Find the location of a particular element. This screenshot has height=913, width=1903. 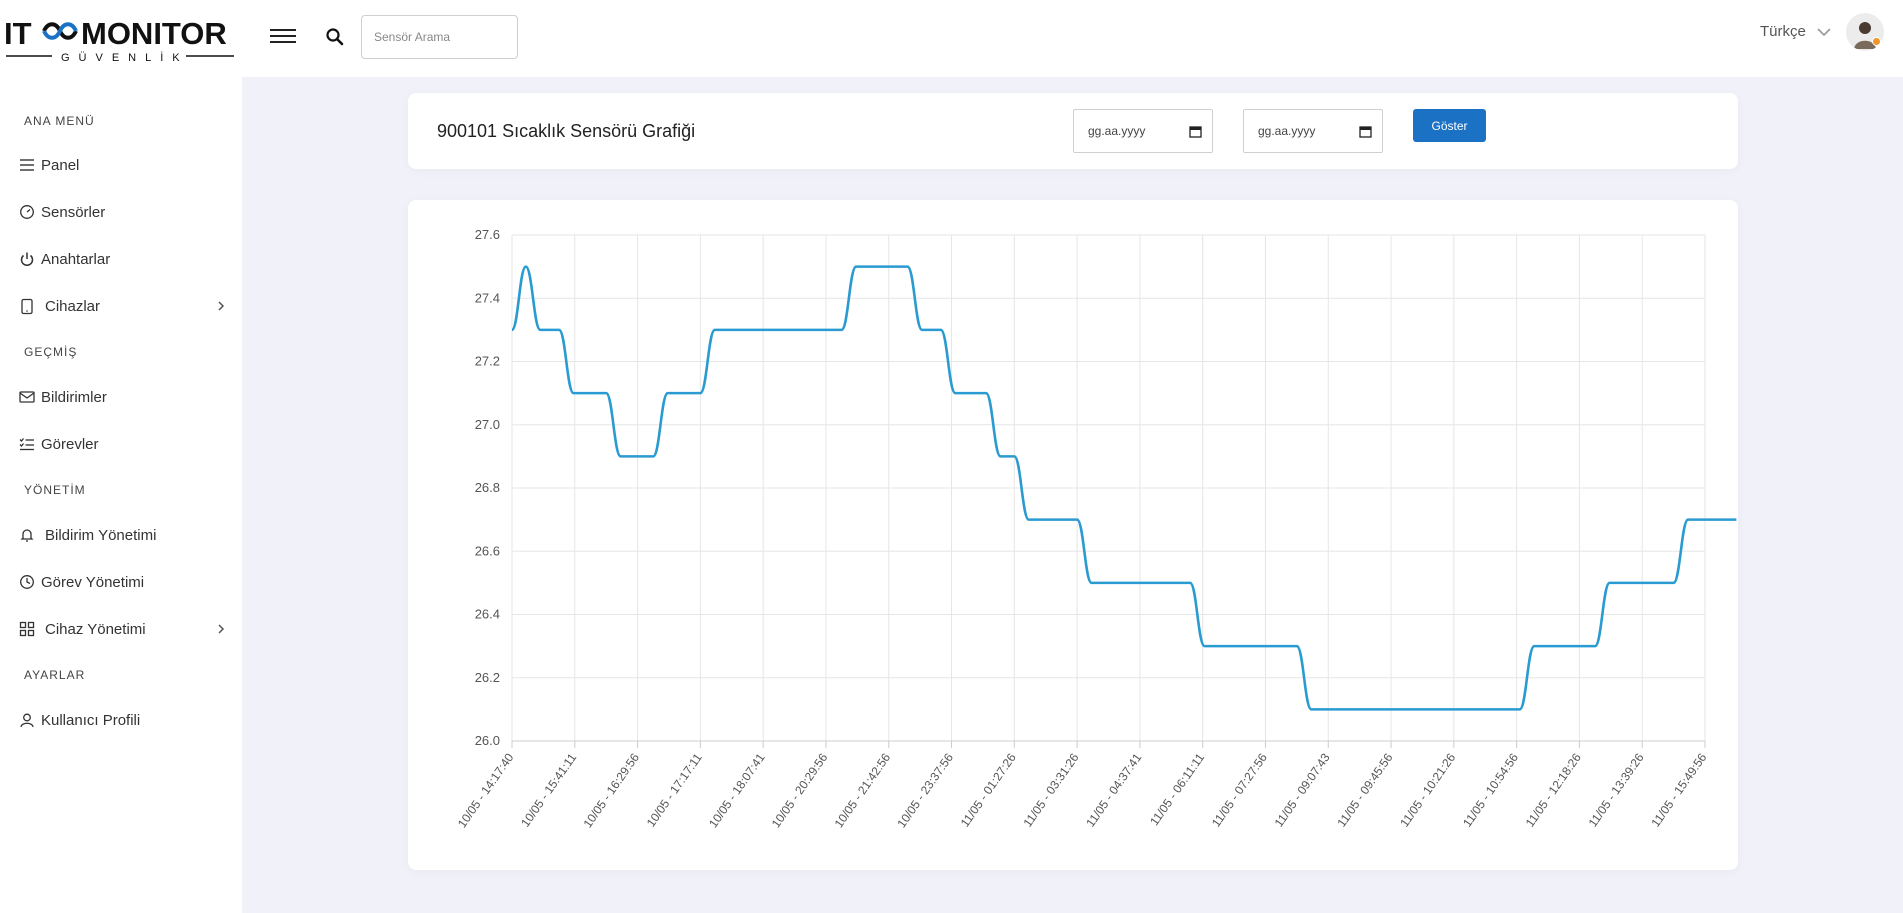

menu-lines-icon is located at coordinates (27, 165).